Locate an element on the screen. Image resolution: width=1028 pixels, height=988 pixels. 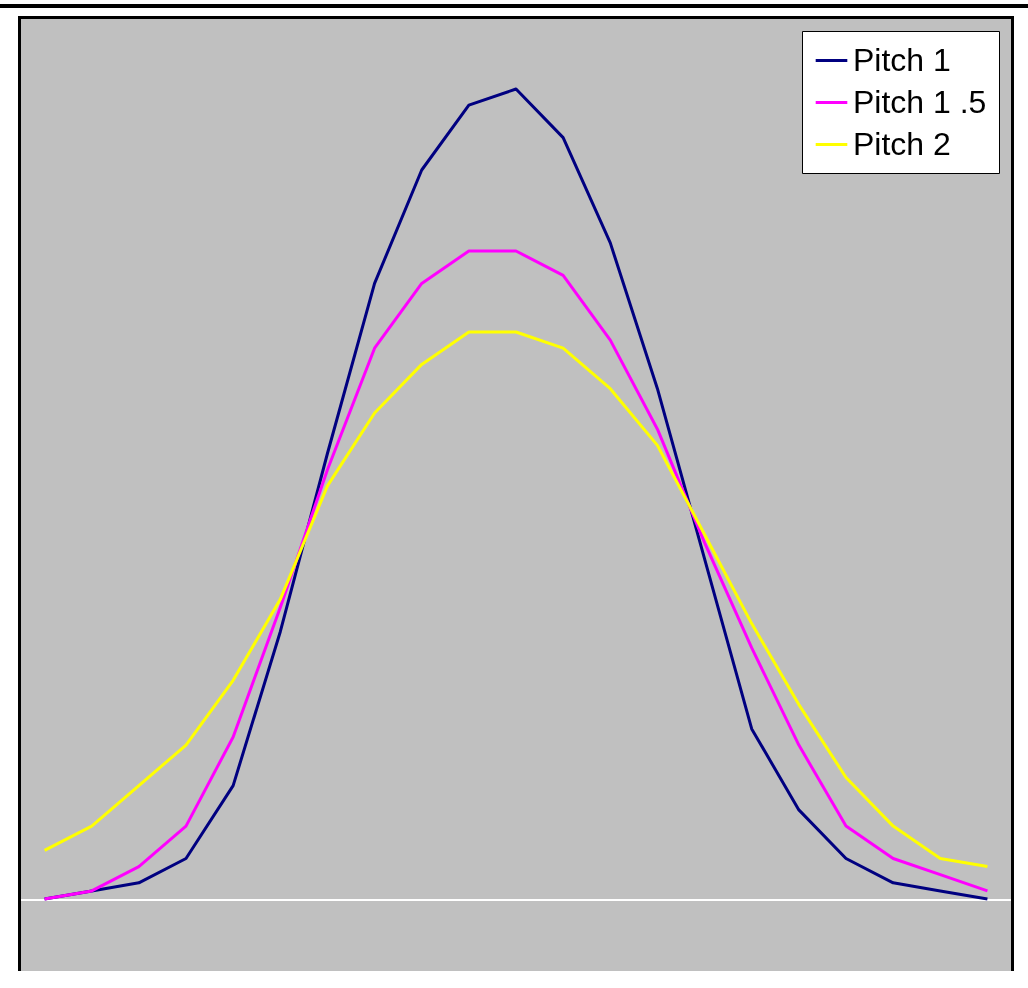
legend-label: Pitch 1 is located at coordinates (902, 59).